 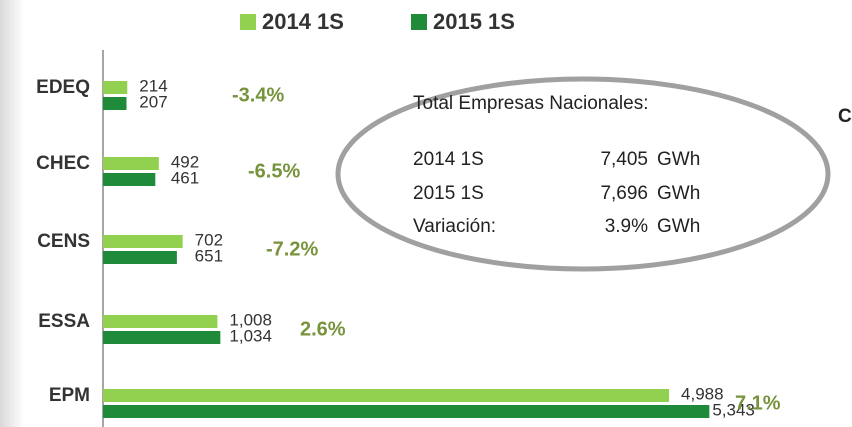 I want to click on category-label: CENS, so click(x=63, y=241).